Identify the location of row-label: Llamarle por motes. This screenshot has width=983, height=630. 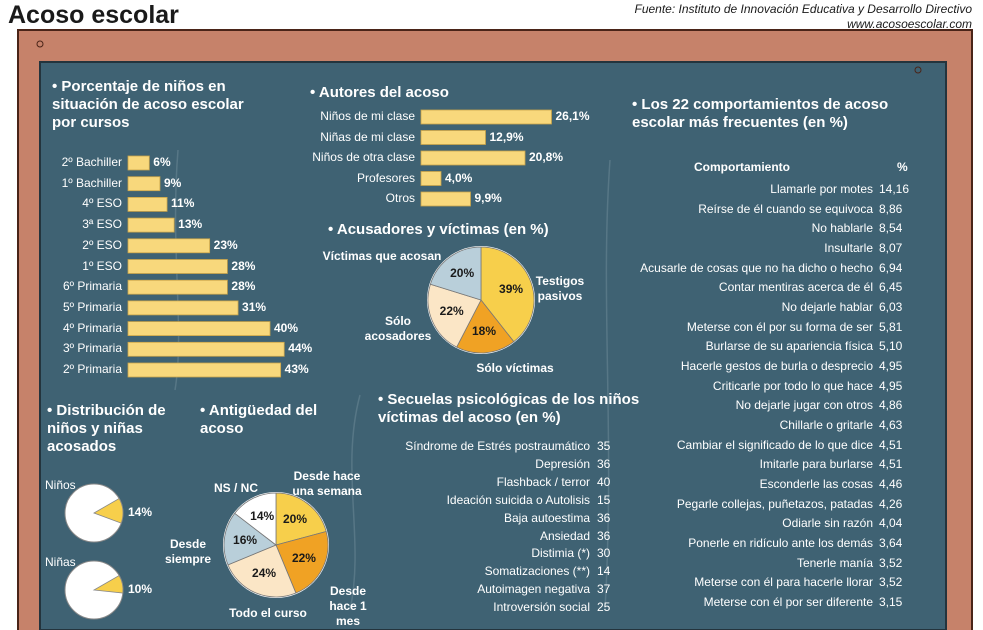
(821, 189).